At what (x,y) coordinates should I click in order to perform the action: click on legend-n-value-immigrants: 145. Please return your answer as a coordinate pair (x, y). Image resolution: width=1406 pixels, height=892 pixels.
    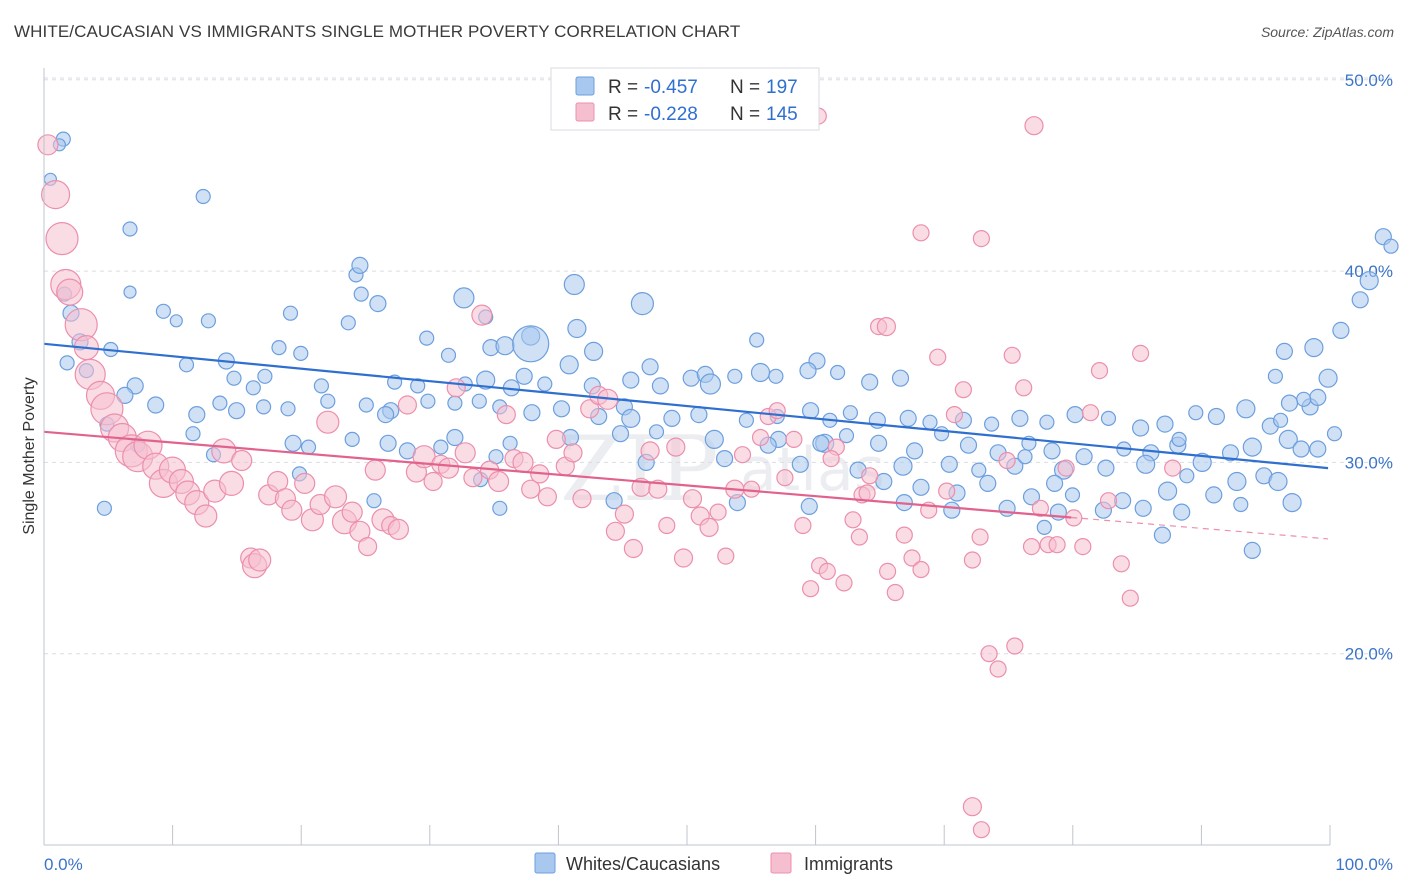
    Looking at the image, I should click on (782, 114).